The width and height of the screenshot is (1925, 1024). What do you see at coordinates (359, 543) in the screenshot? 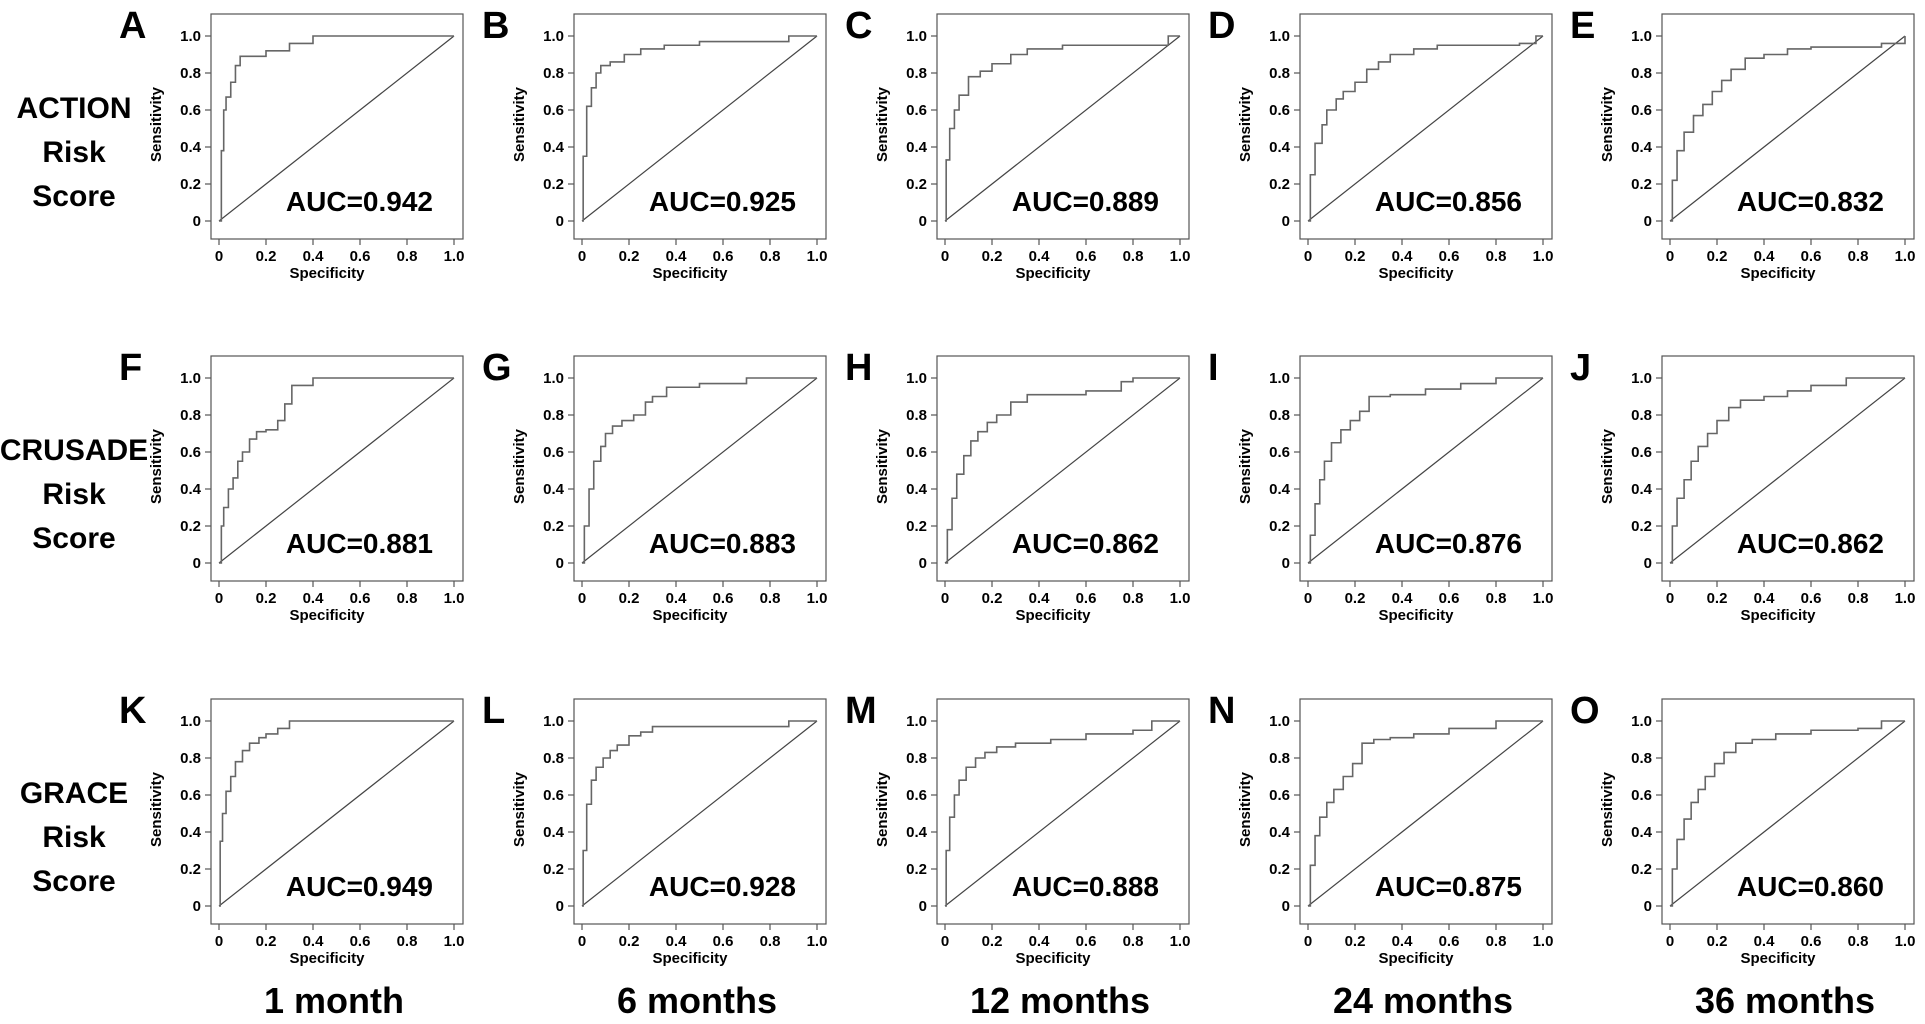
I see `auc-label: AUC=0.881` at bounding box center [359, 543].